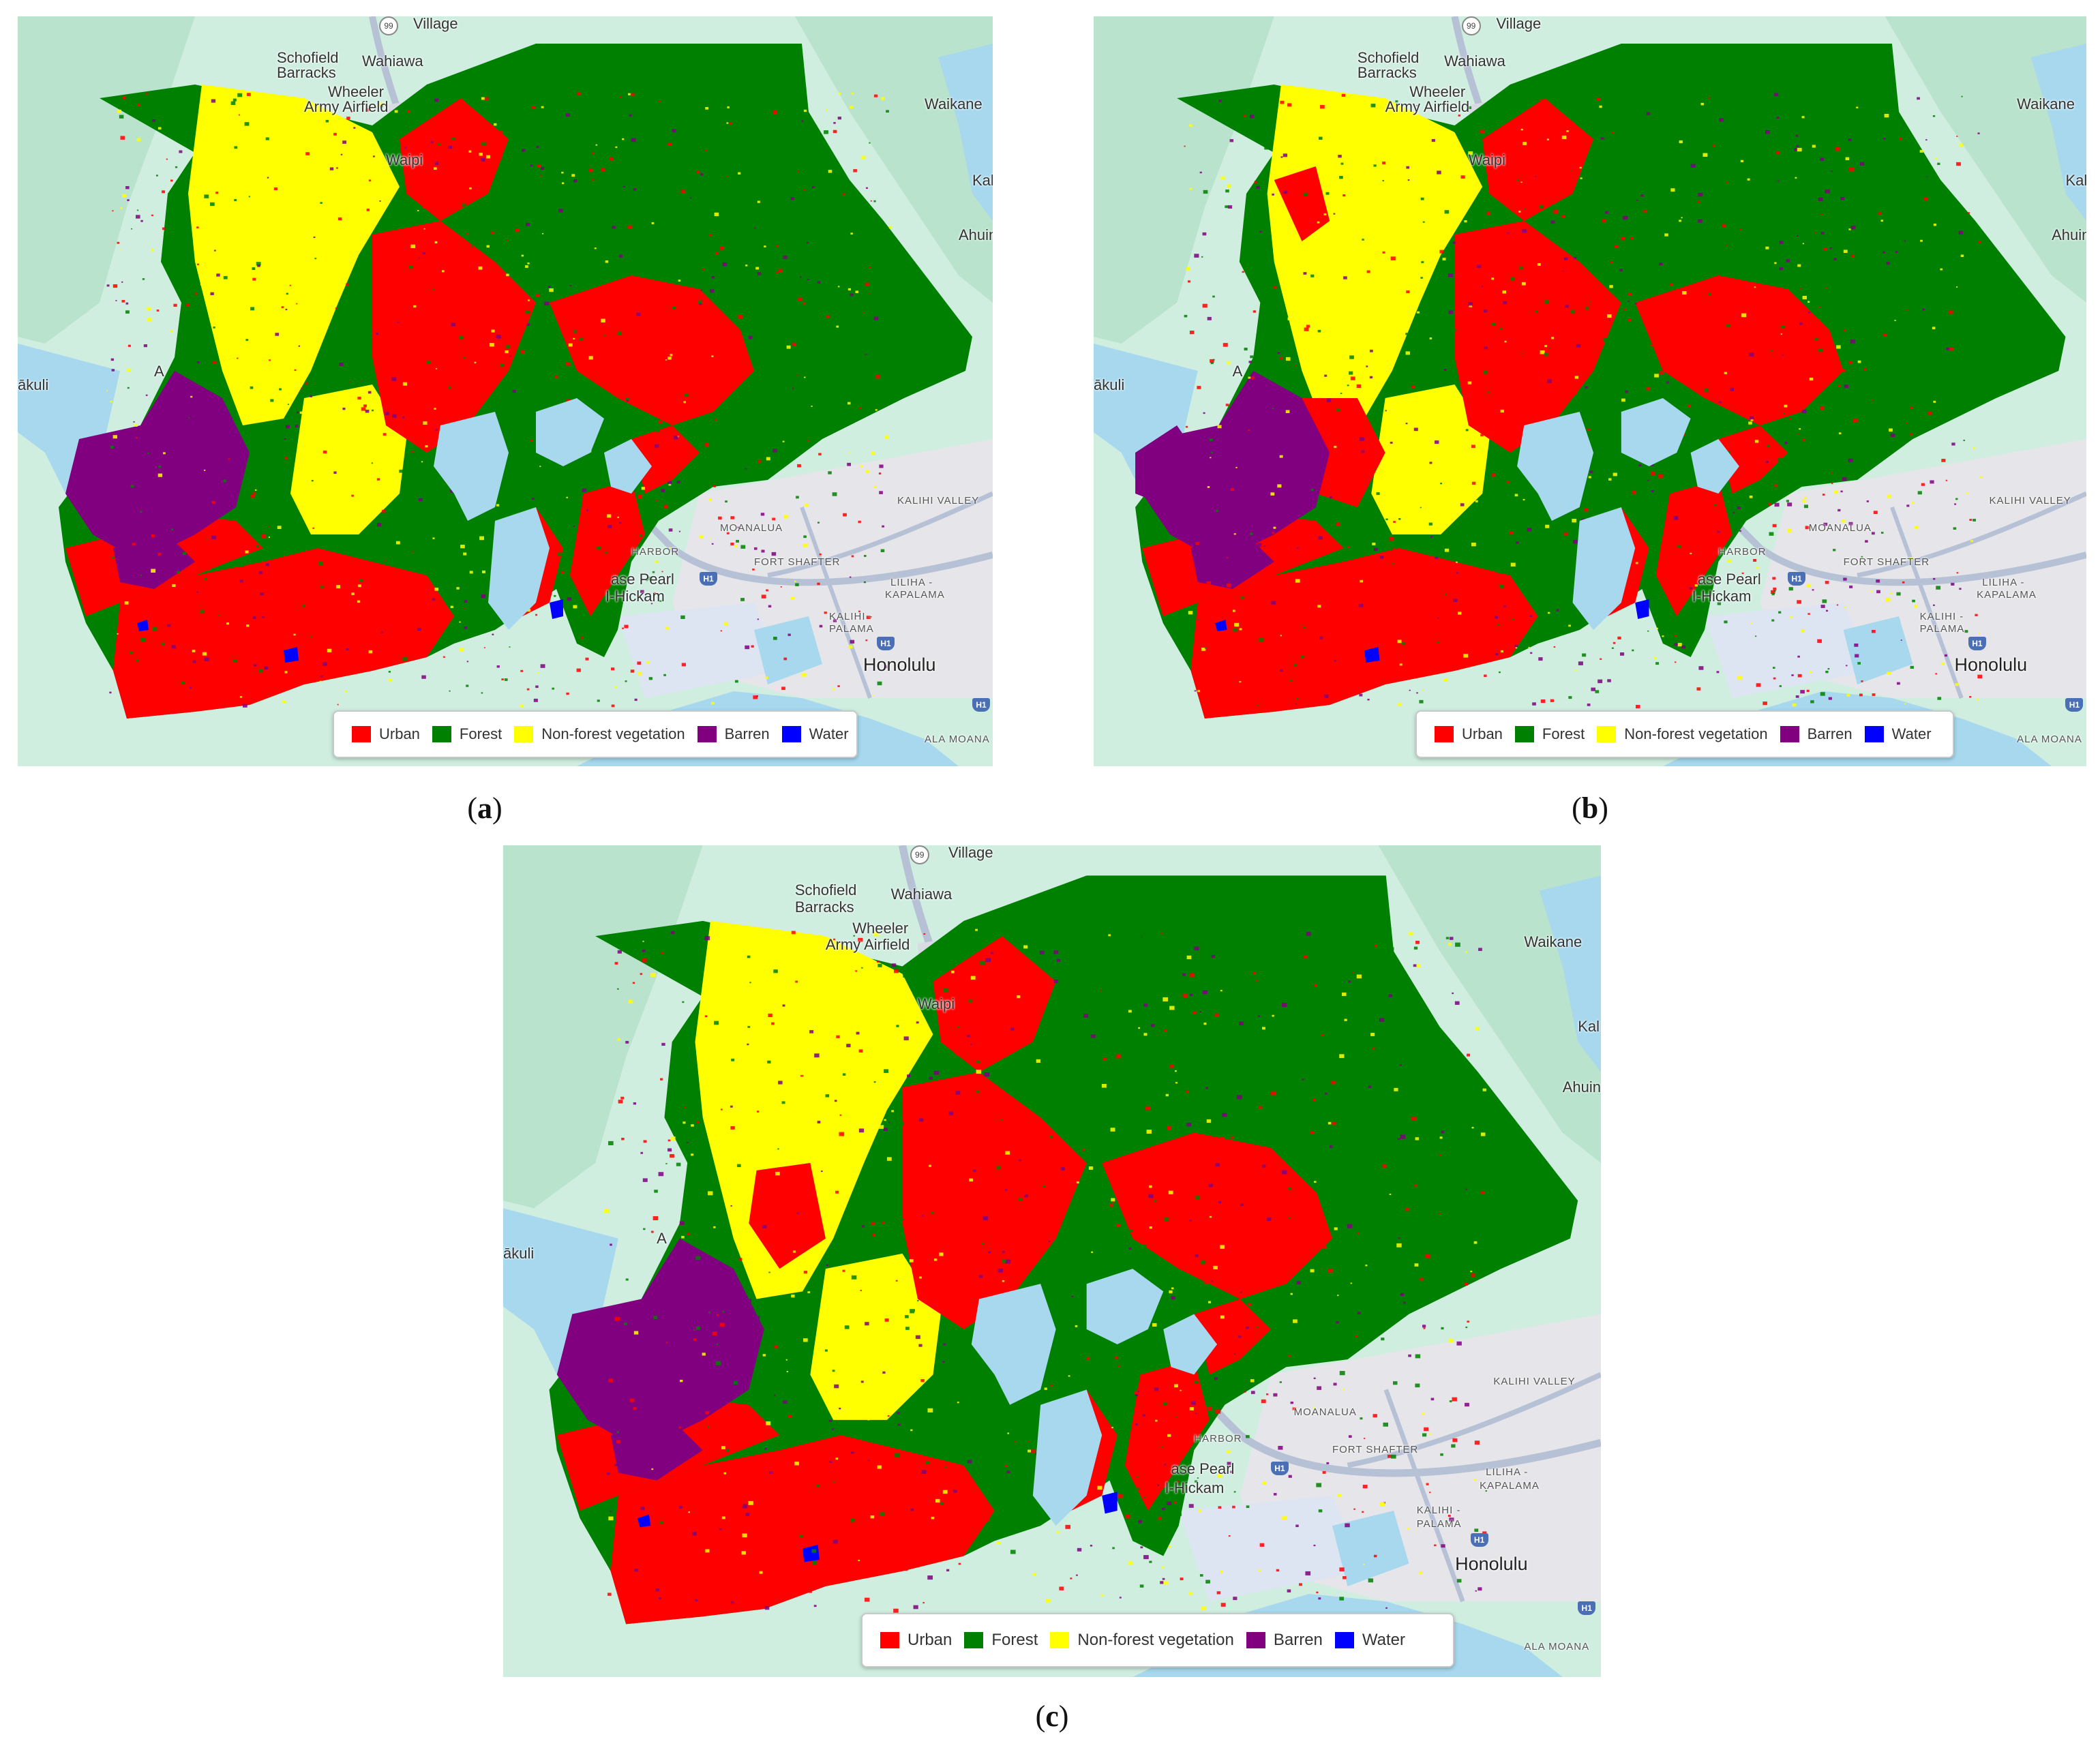 This screenshot has width=2100, height=1752. Describe the element at coordinates (921, 894) in the screenshot. I see `label-wahiawa: Wahiawa` at that location.